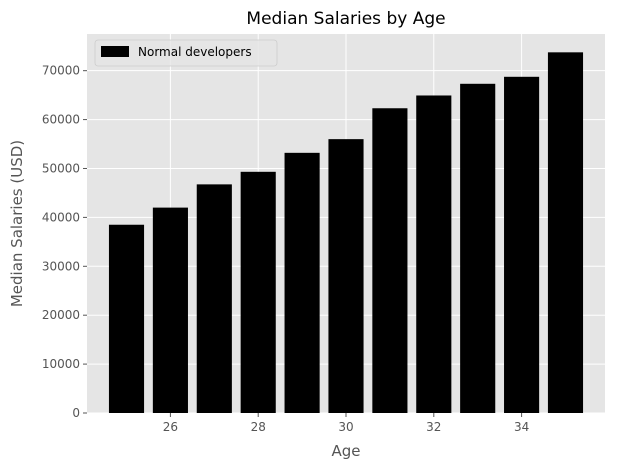 The height and width of the screenshot is (470, 630). I want to click on x-axis-label: Age, so click(345, 451).